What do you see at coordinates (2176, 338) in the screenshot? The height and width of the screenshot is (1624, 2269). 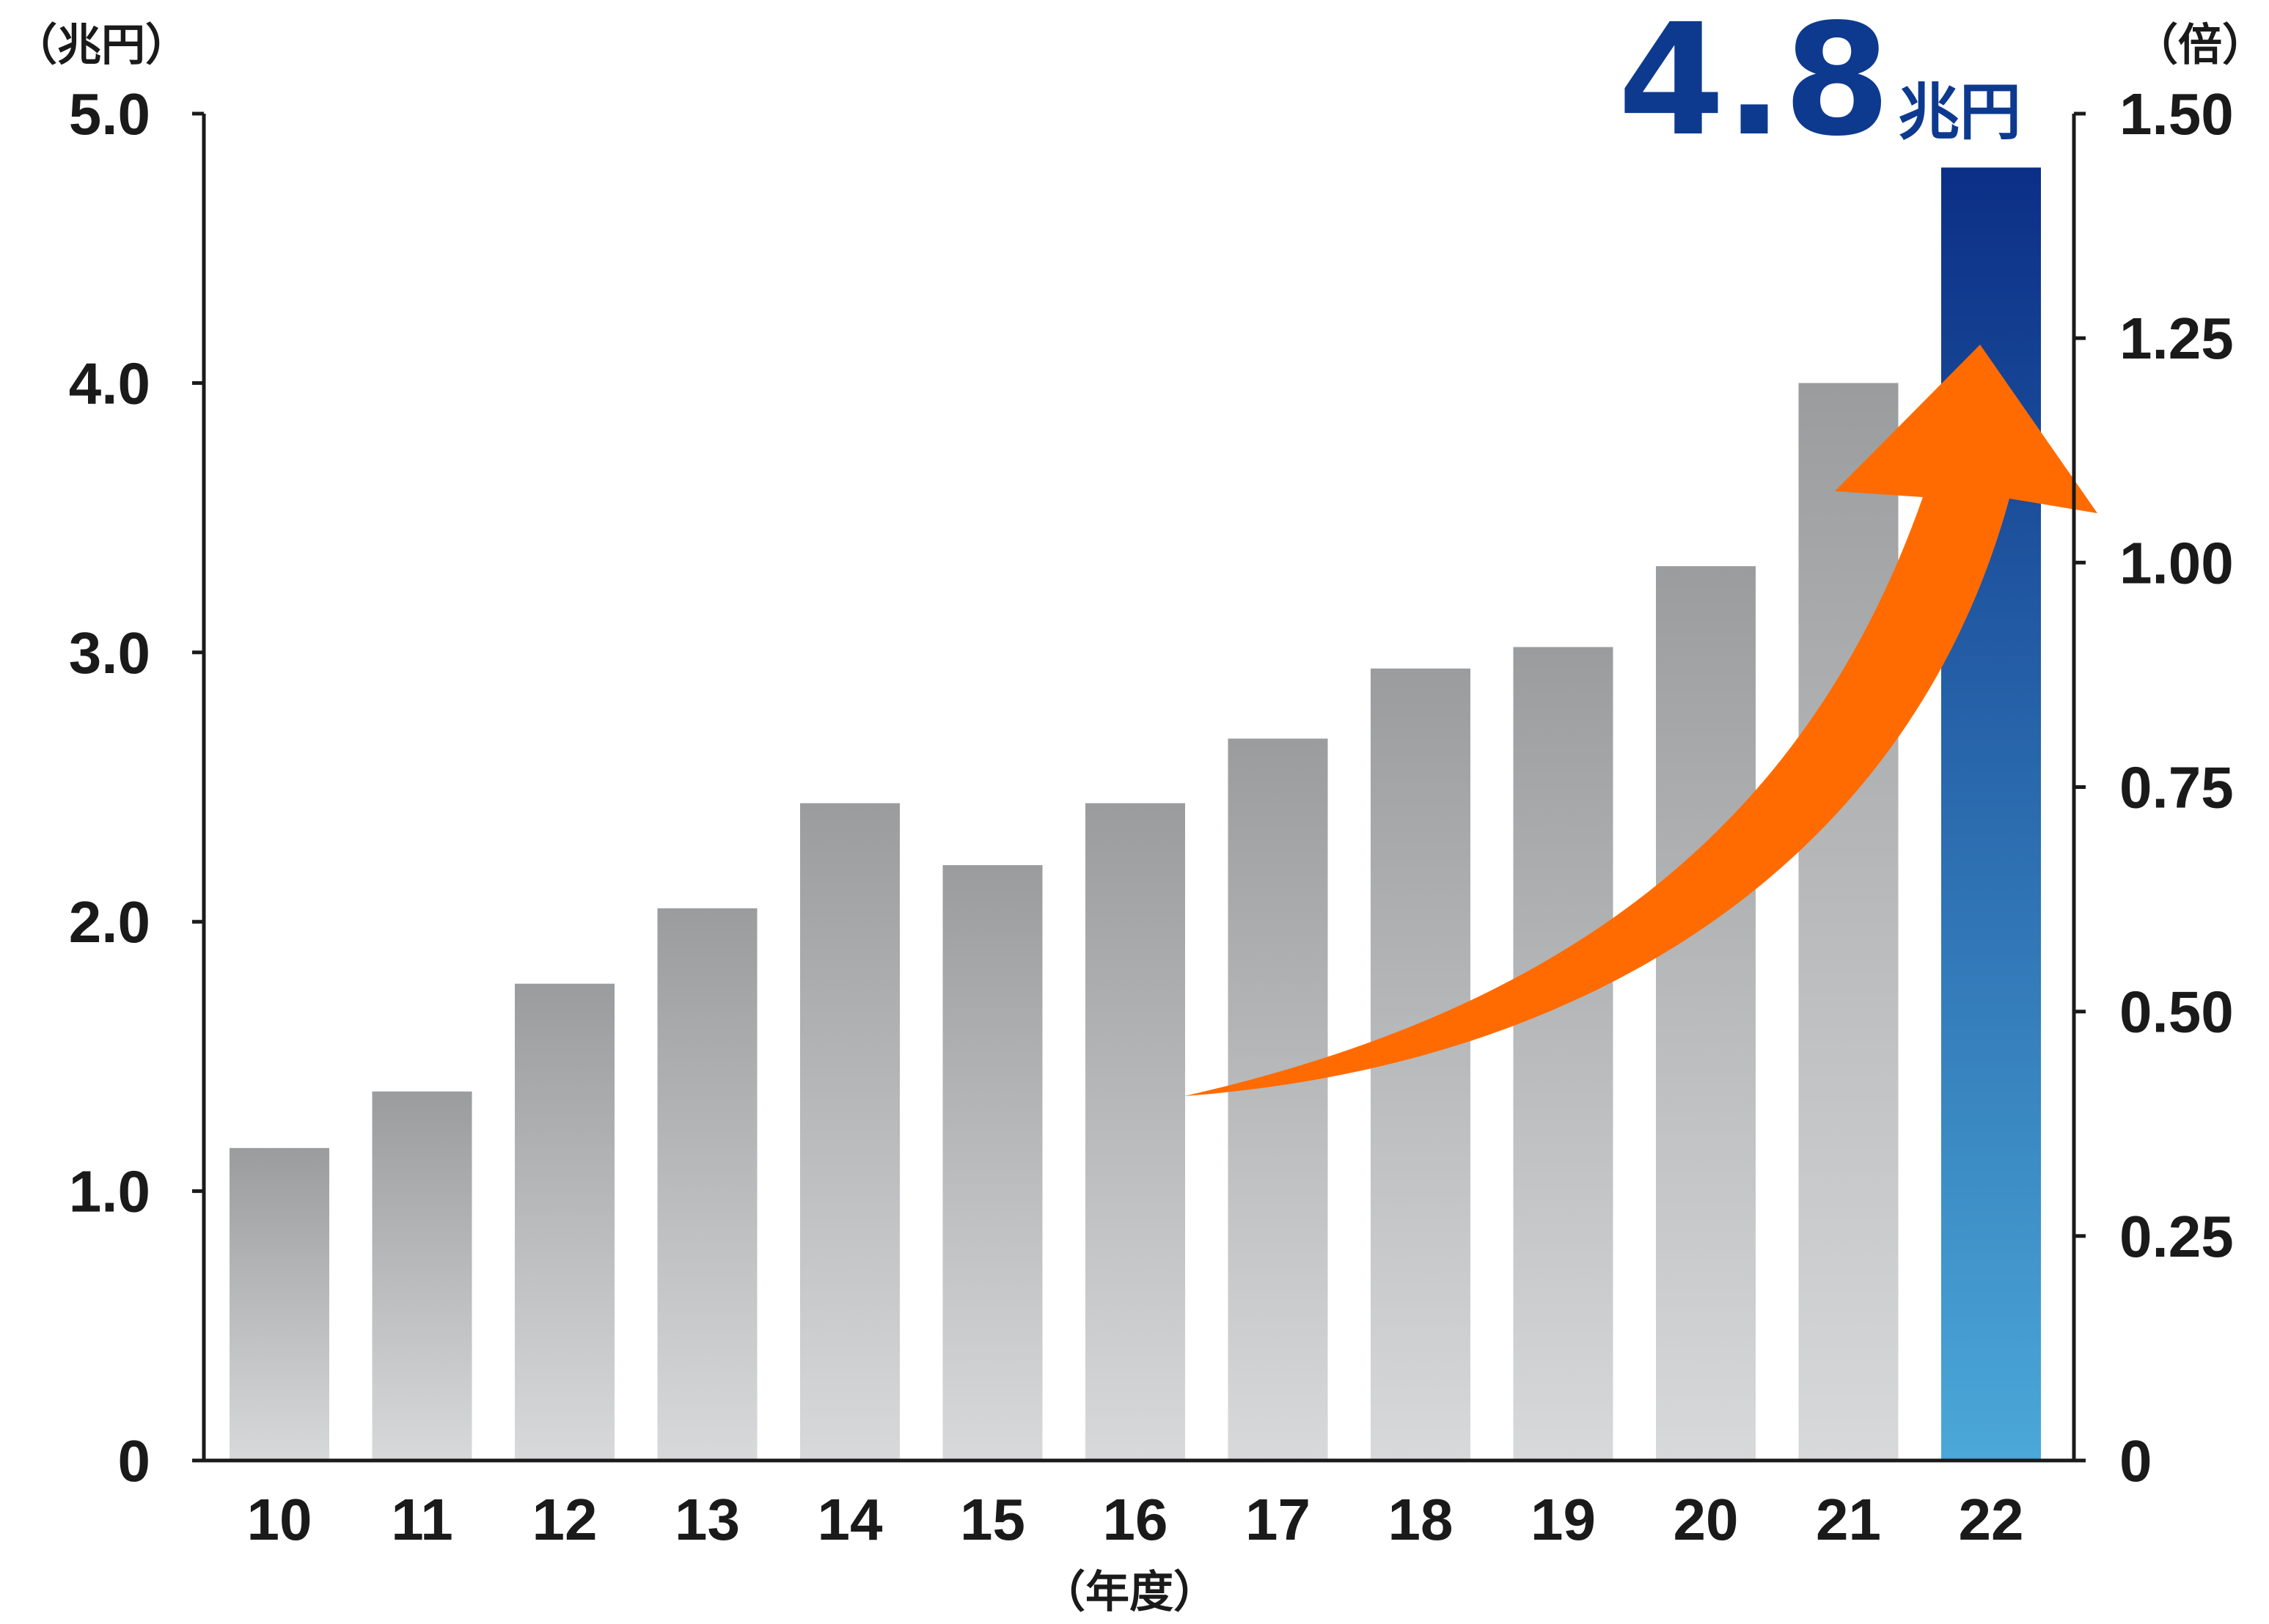 I see `y2-tick-label: 1.25` at bounding box center [2176, 338].